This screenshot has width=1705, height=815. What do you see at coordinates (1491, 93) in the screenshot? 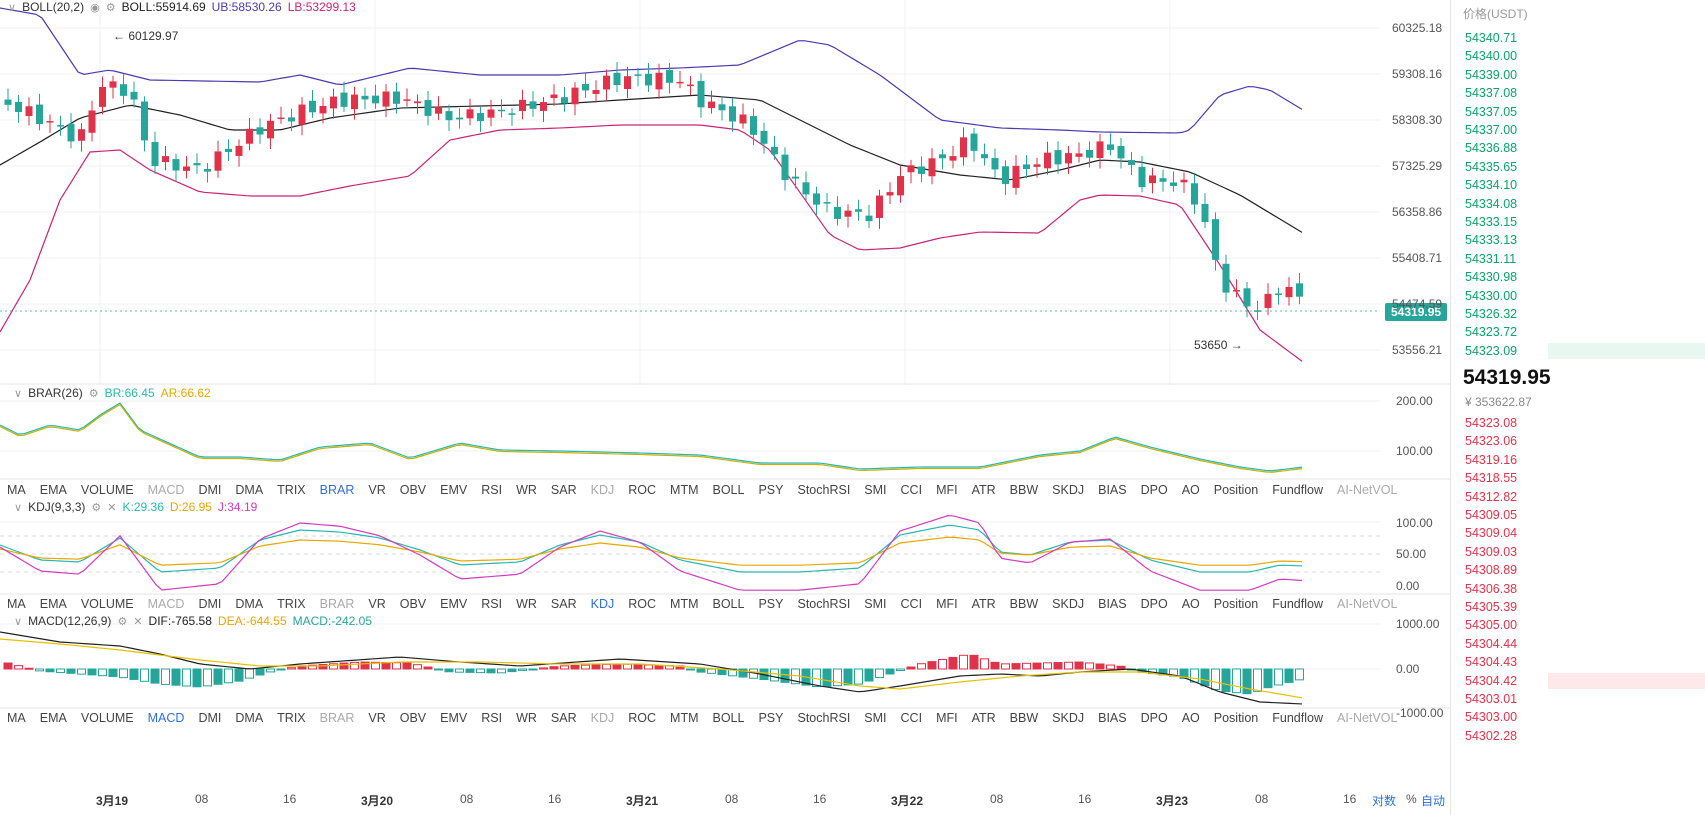
I see `ask-price: 54337.08` at bounding box center [1491, 93].